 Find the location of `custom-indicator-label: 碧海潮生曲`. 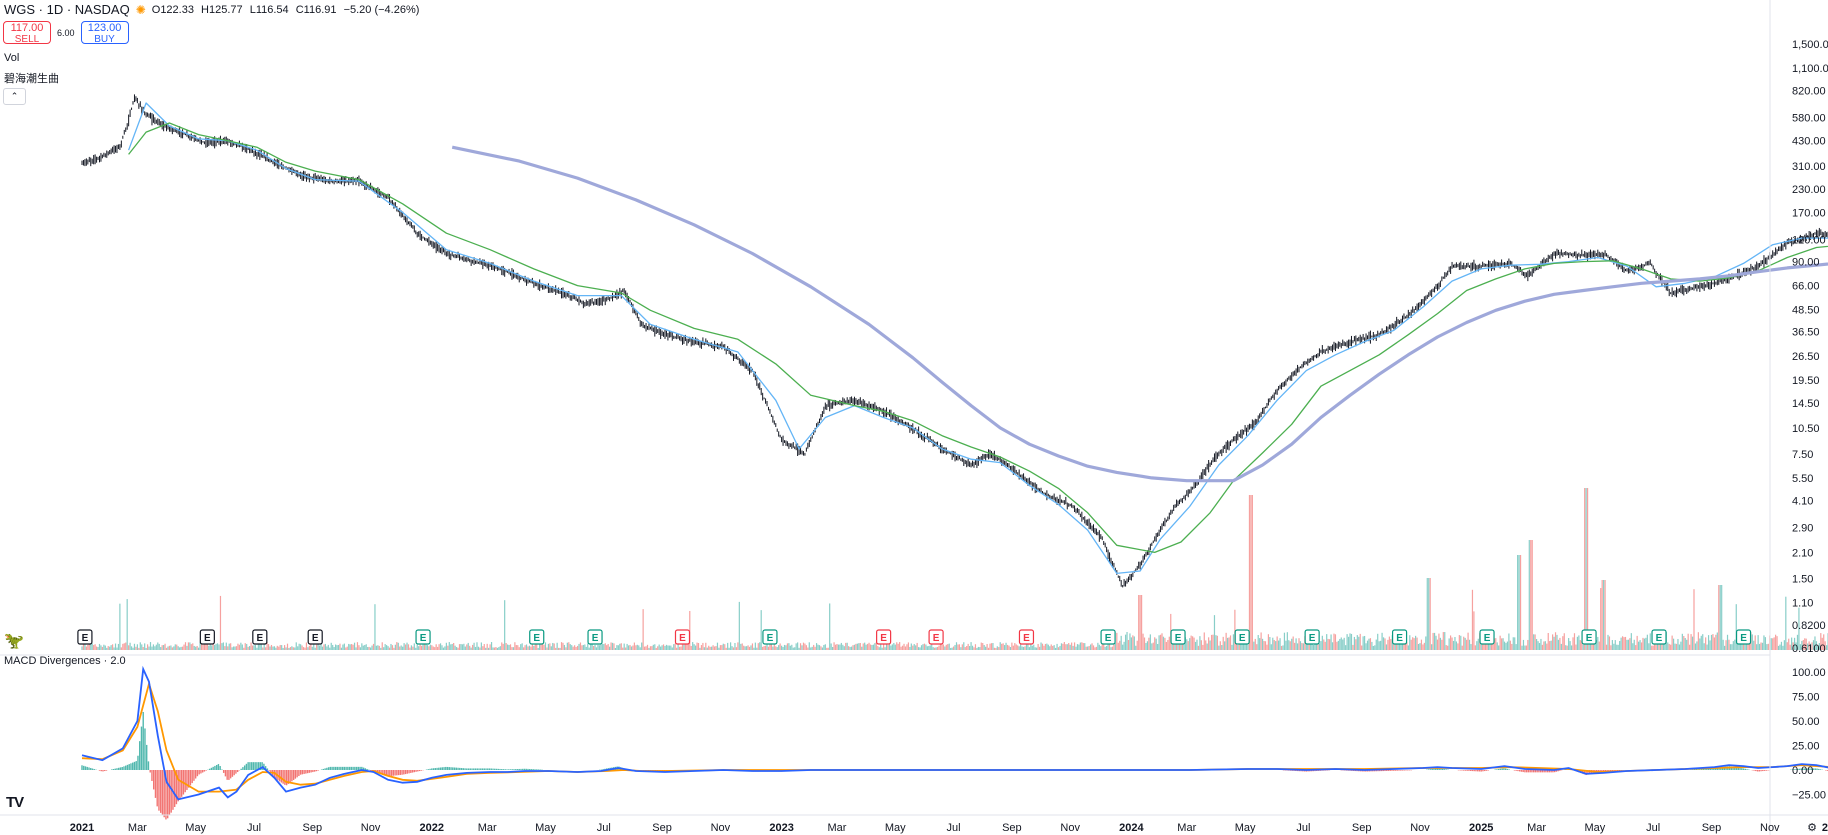

custom-indicator-label: 碧海潮生曲 is located at coordinates (31, 79).